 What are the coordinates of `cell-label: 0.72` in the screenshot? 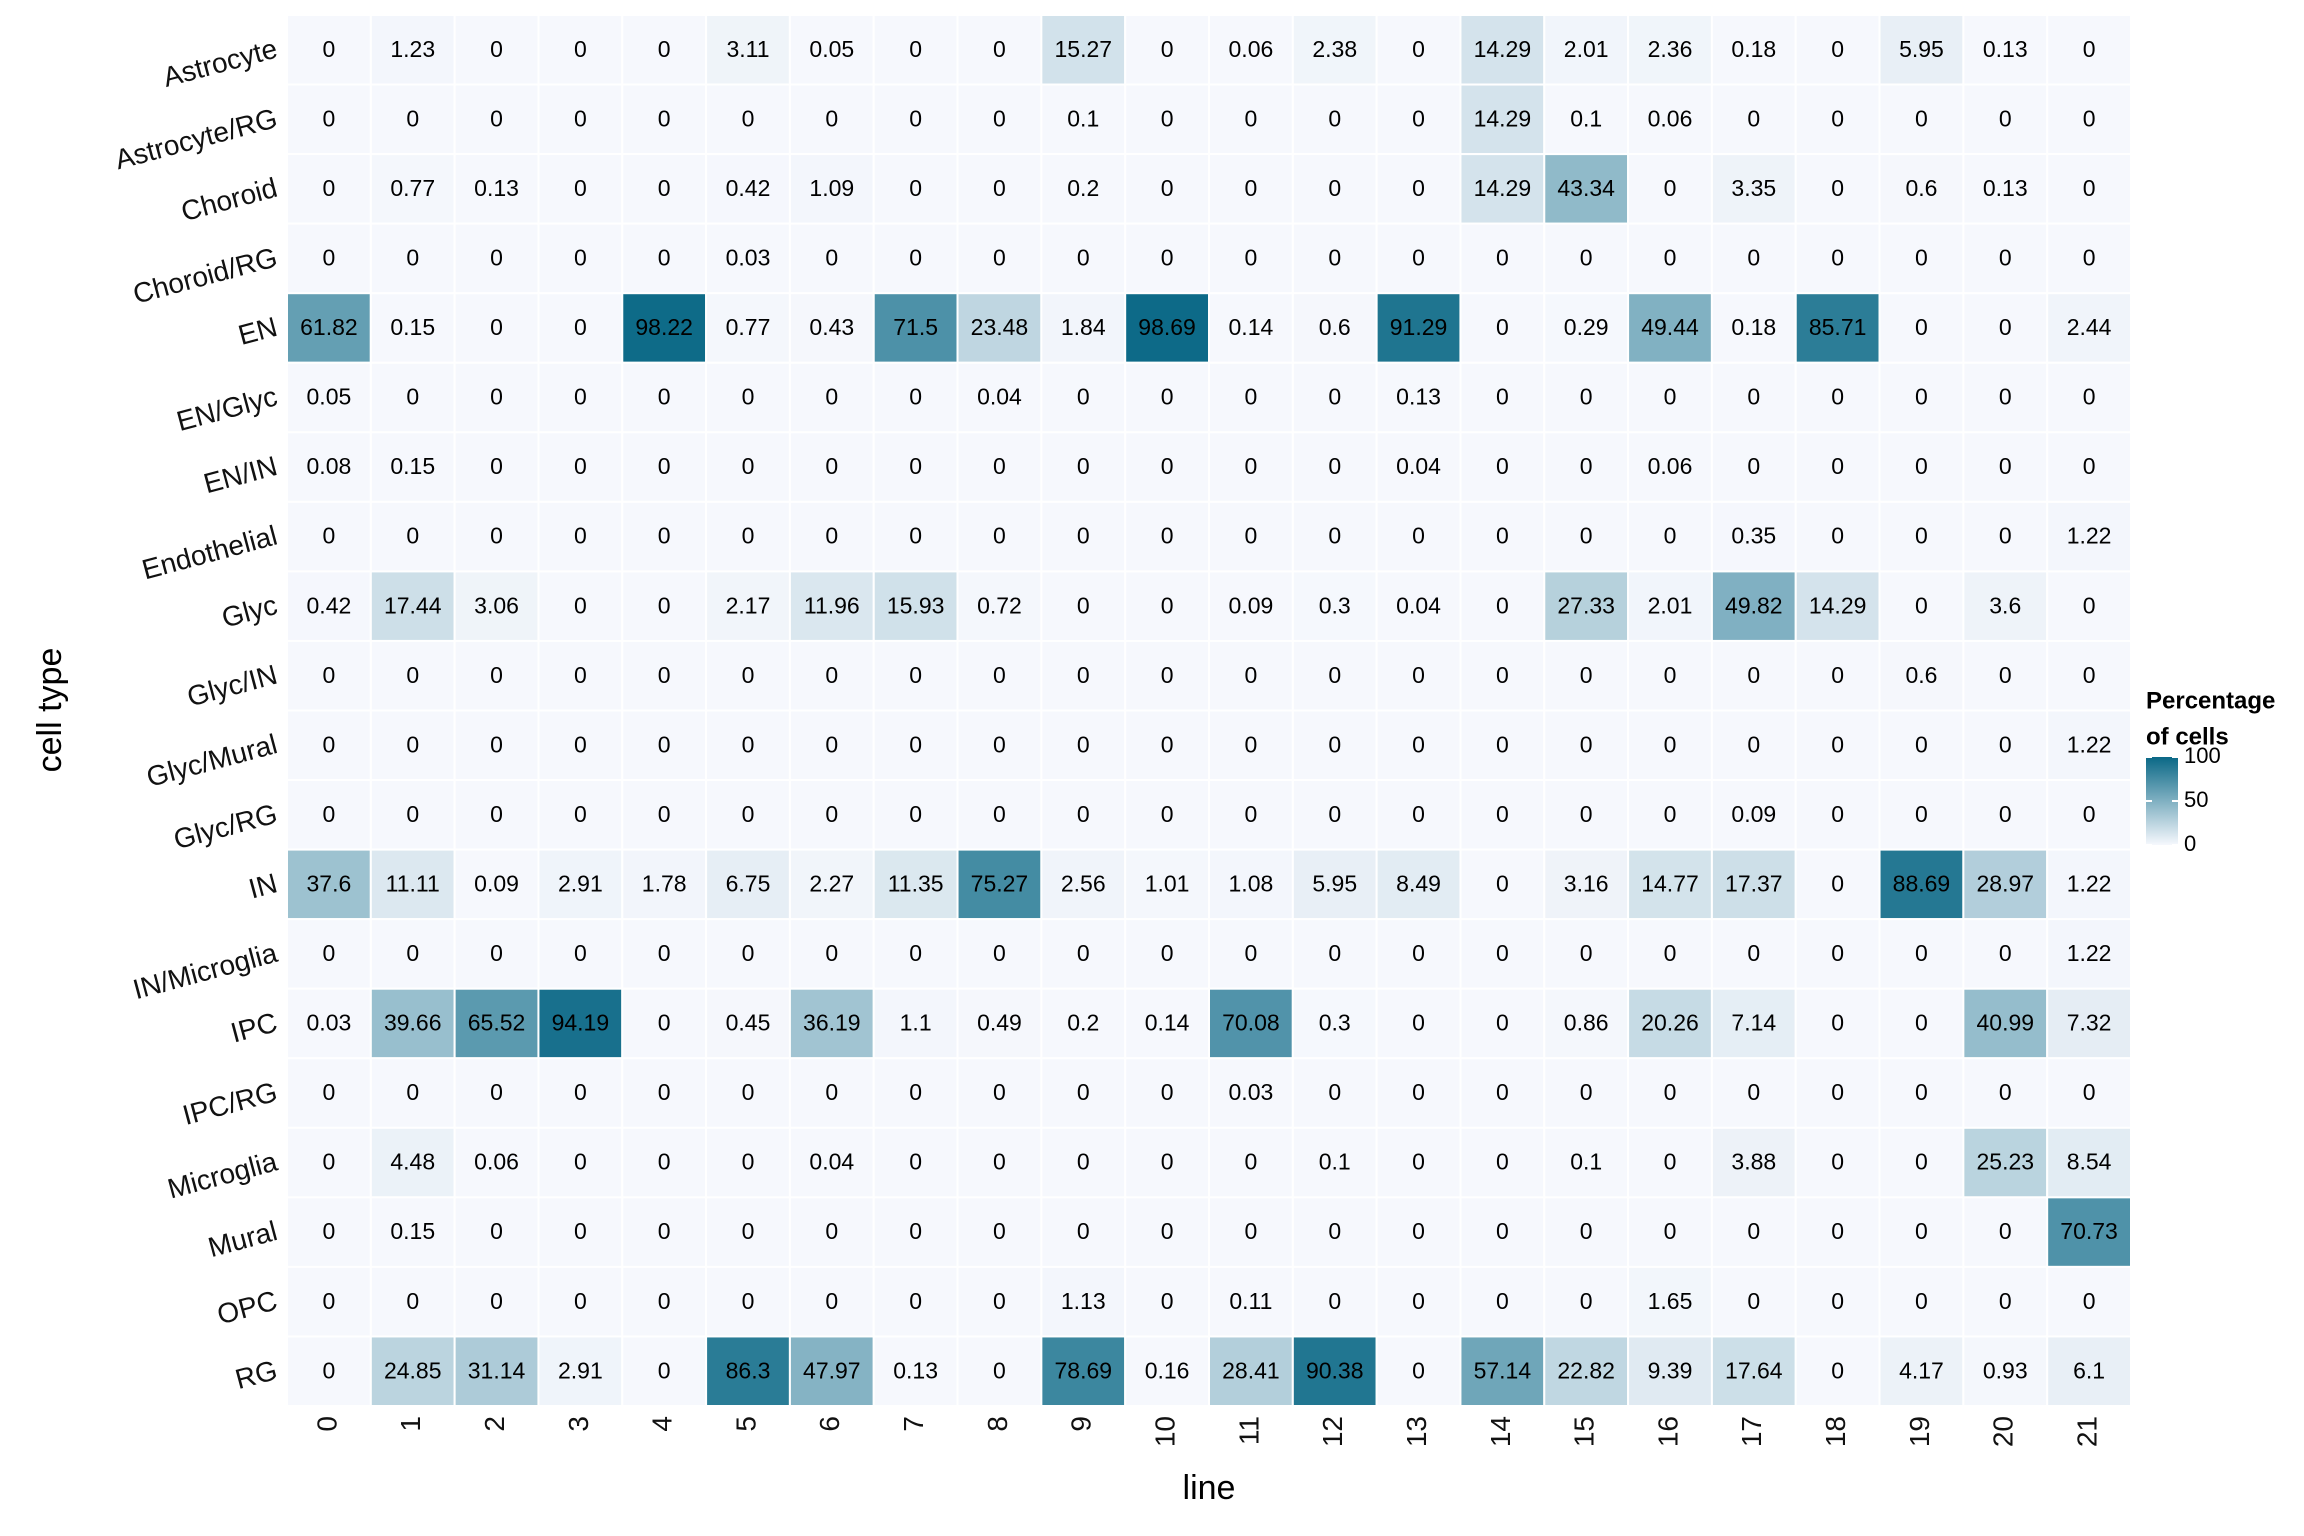 It's located at (999, 605).